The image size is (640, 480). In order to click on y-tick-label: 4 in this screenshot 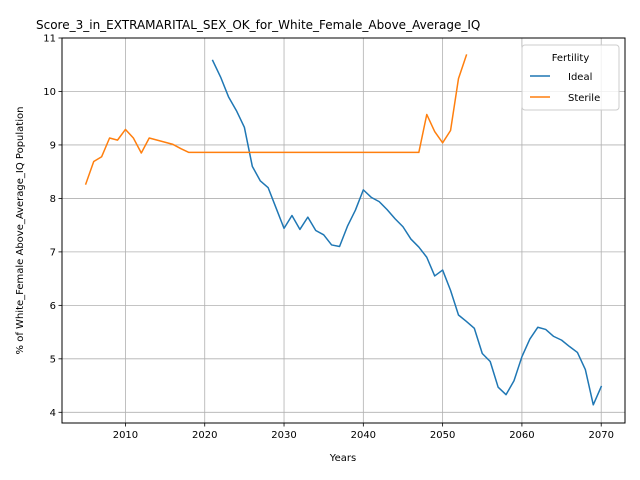, I will do `click(53, 413)`.